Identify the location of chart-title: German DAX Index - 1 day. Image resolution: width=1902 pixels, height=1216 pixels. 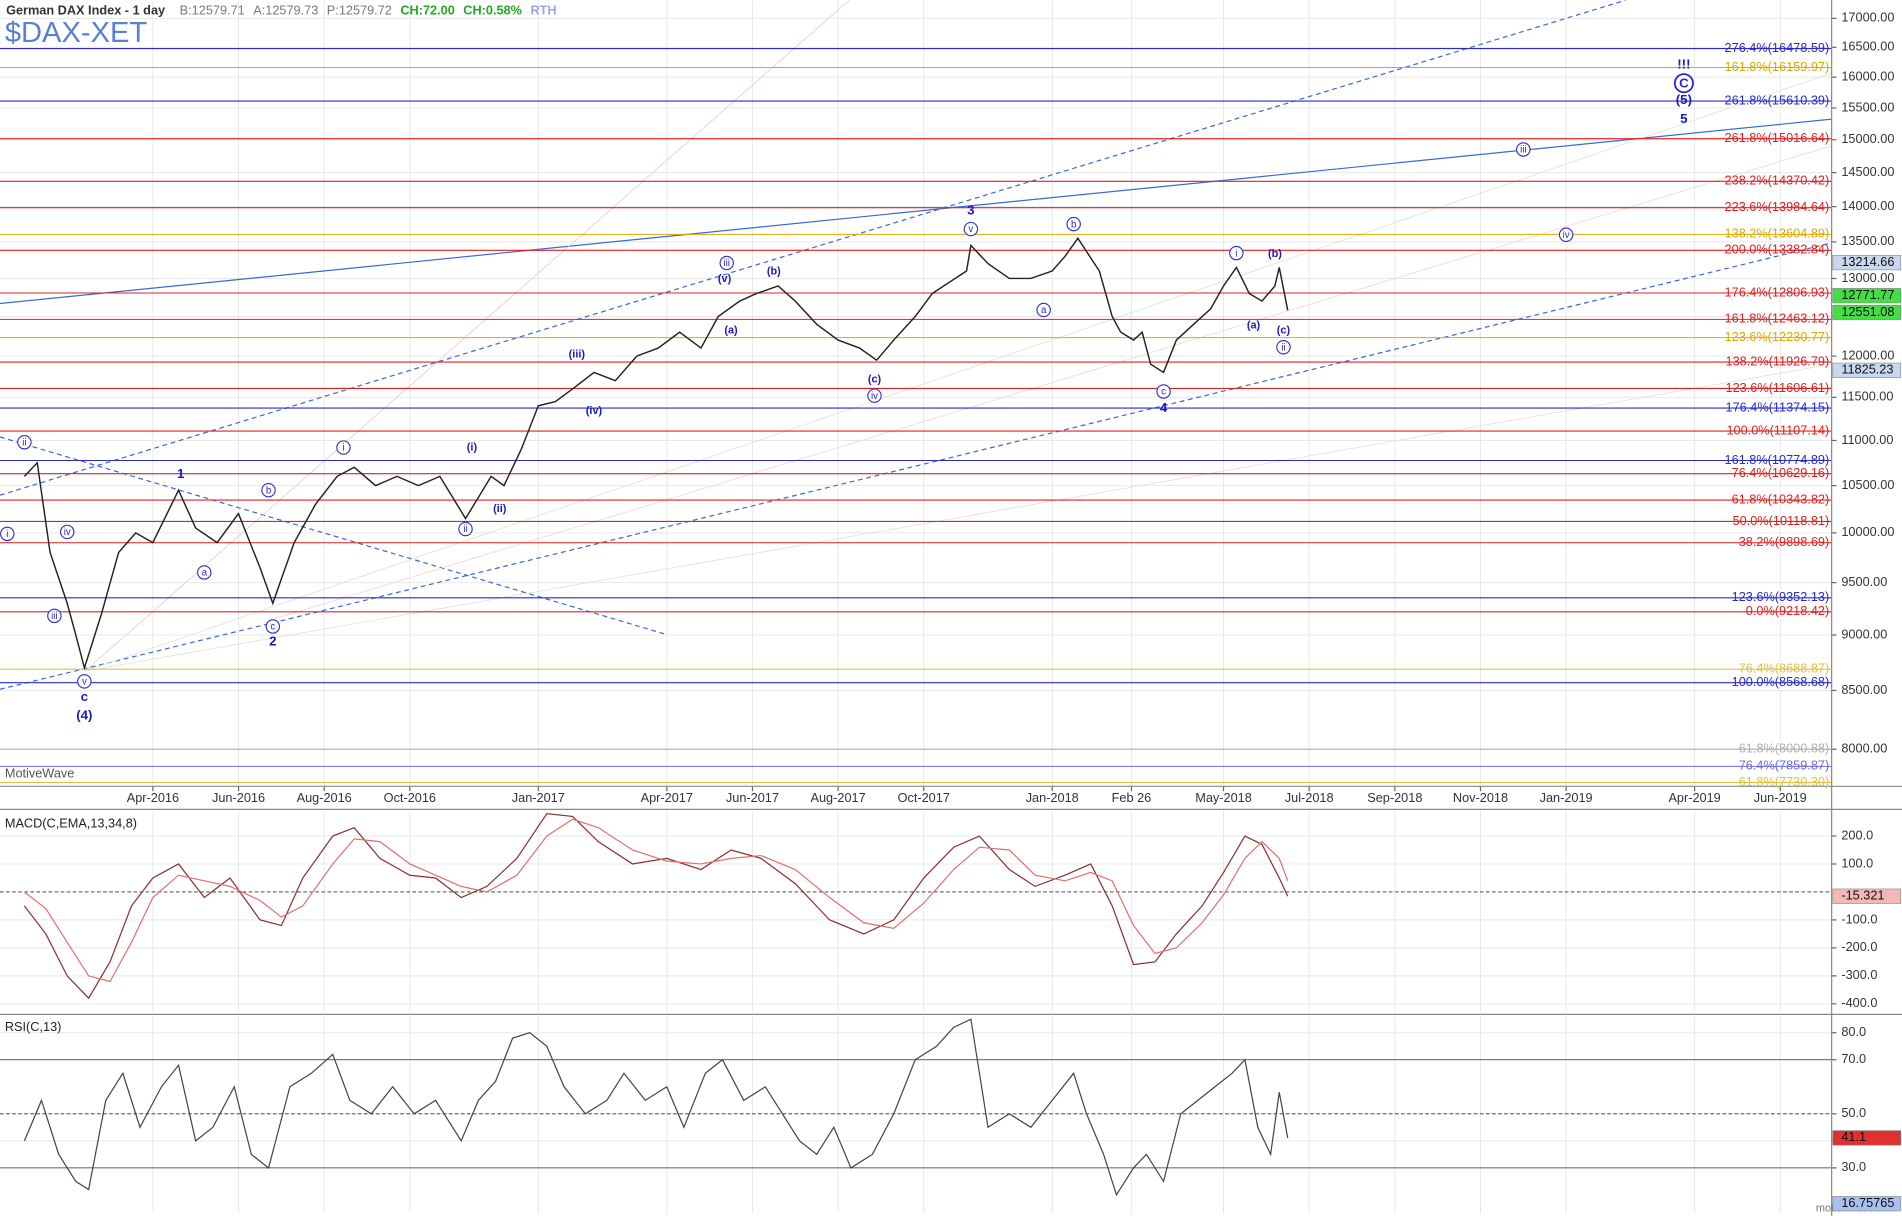
(85, 10).